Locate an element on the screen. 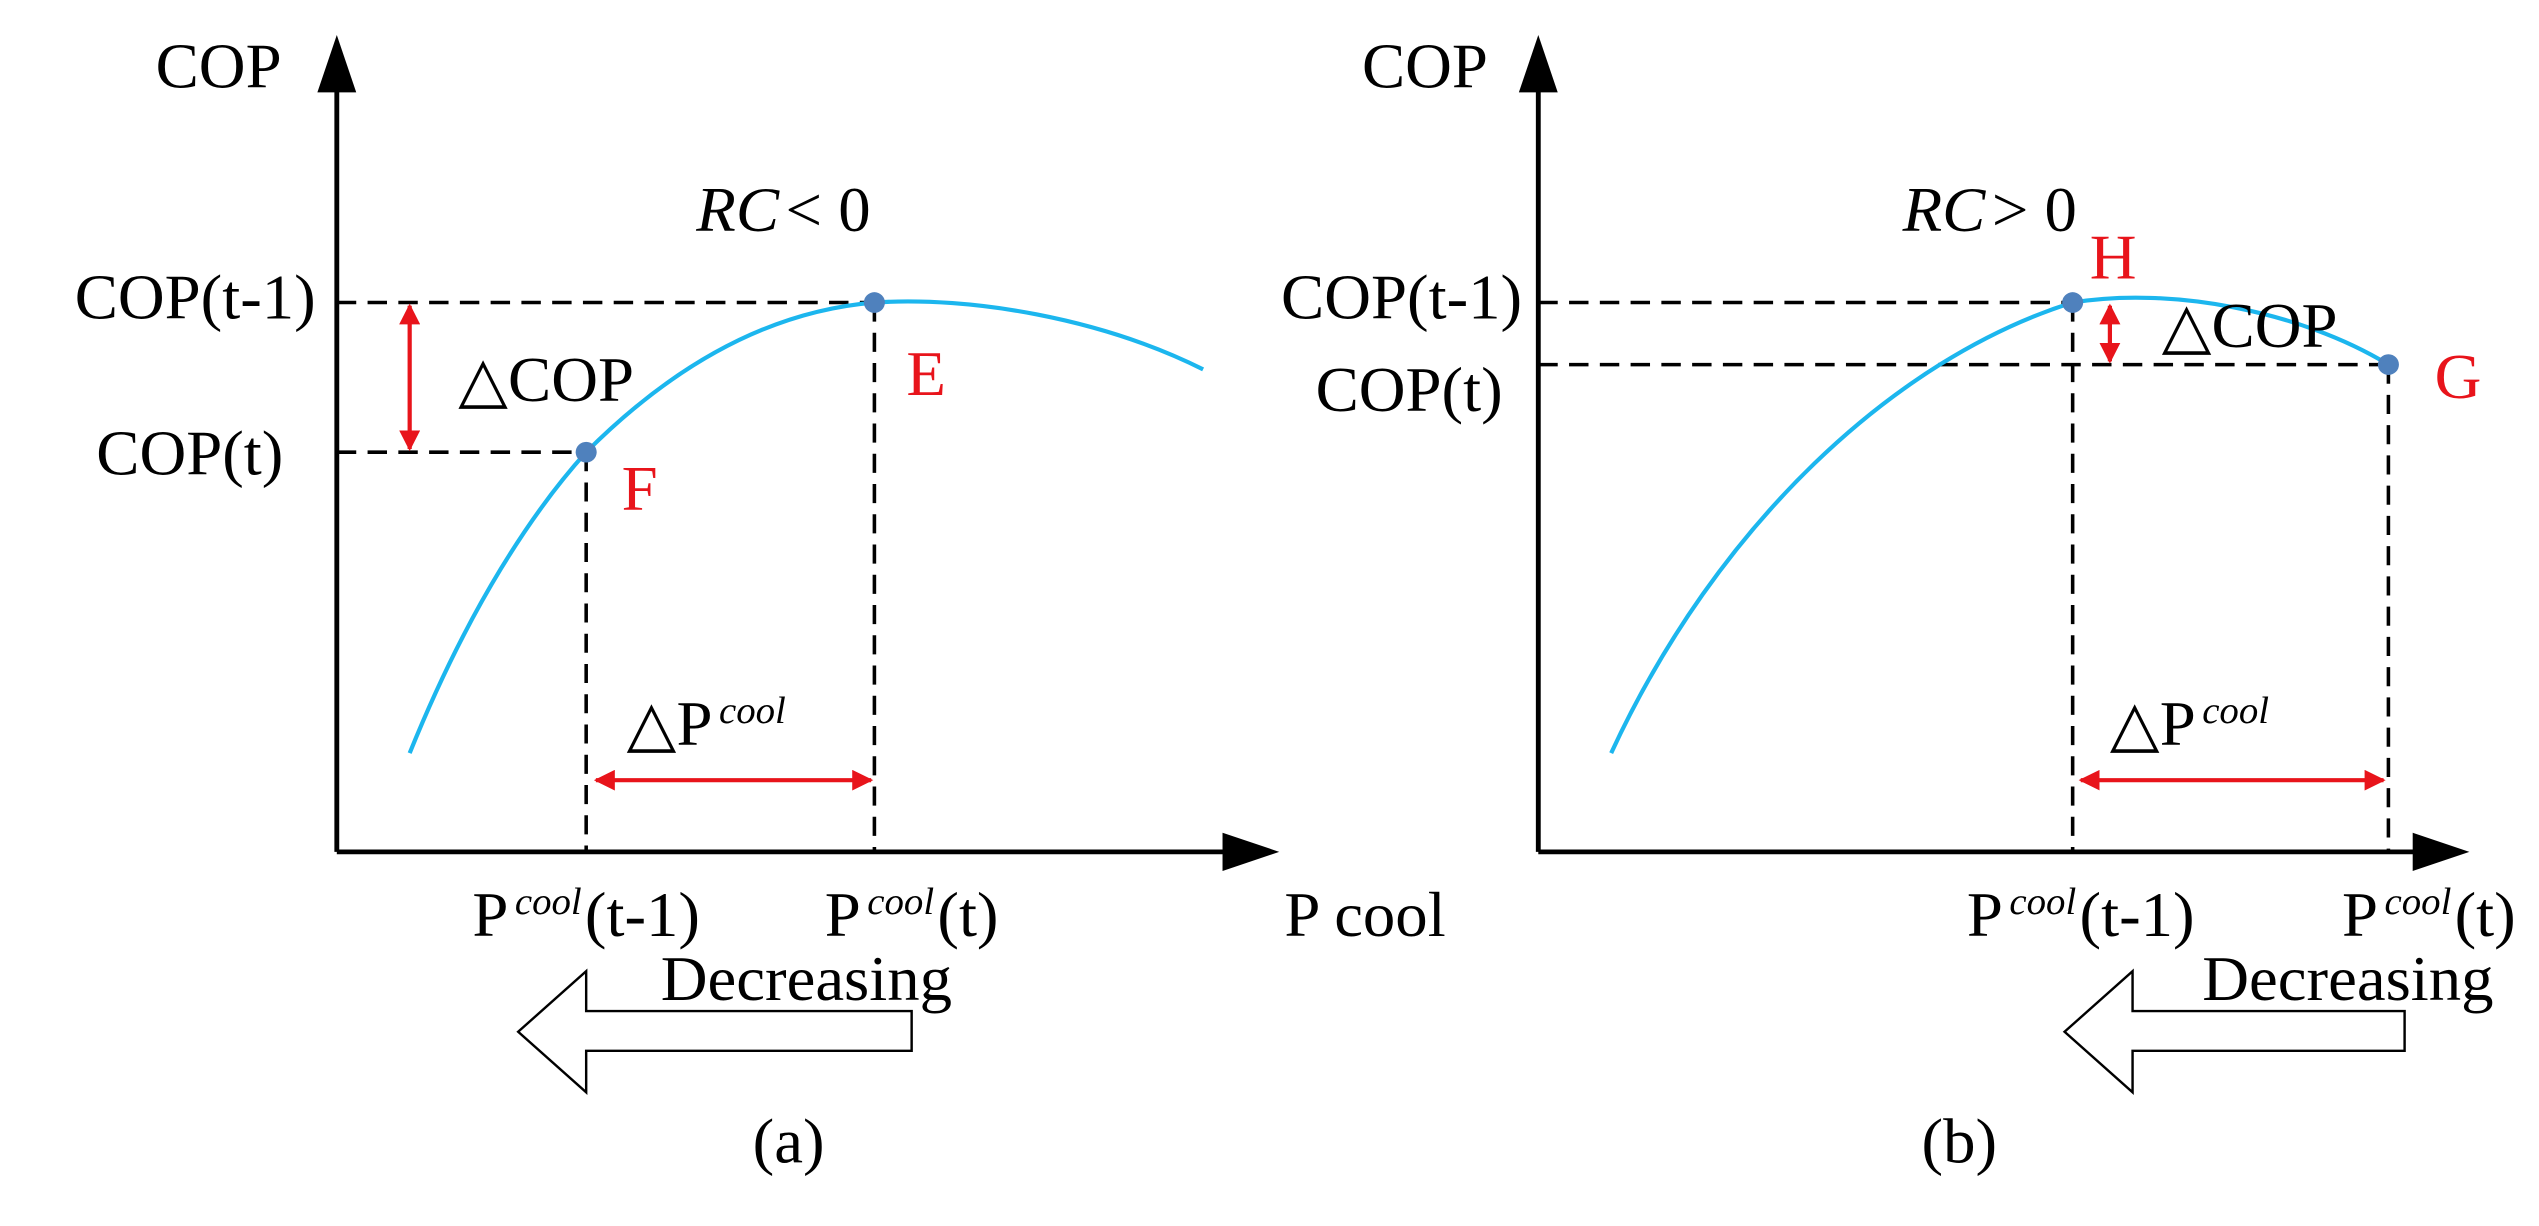  condition: RC < 0 is located at coordinates (782, 209).